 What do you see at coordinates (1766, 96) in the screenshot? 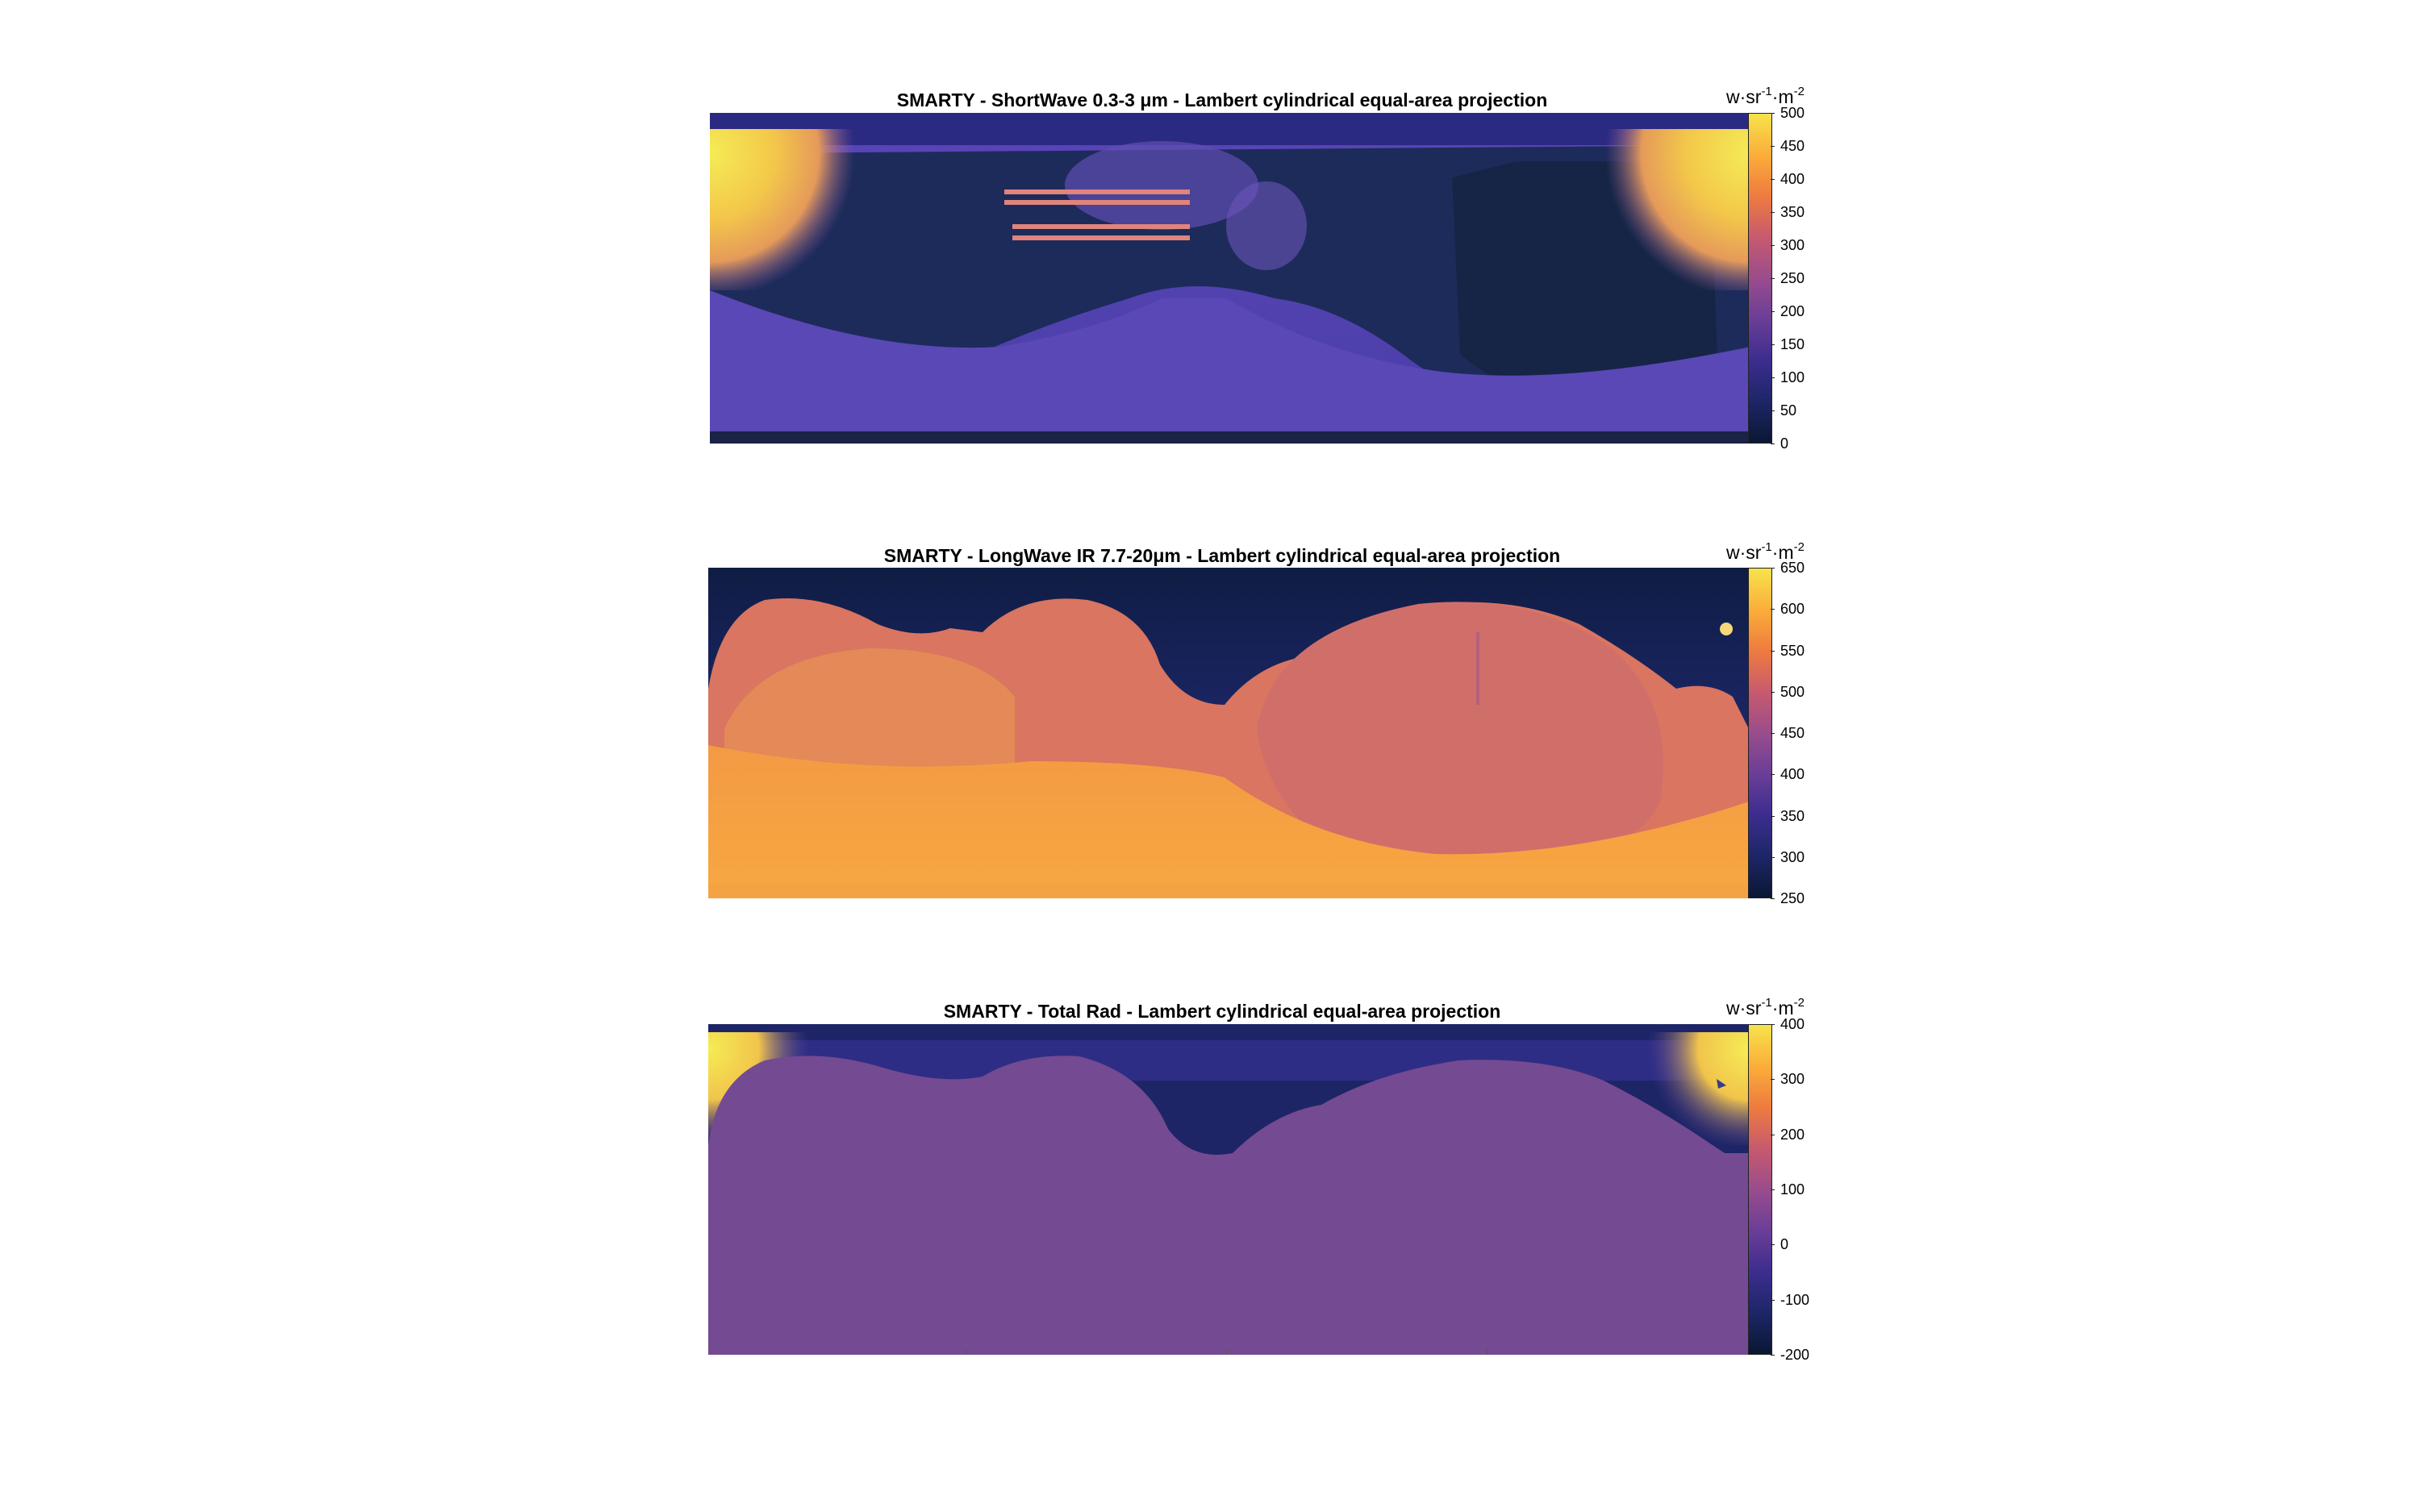
I see `colorbar-units-shortwave: w·sr-1·m-2` at bounding box center [1766, 96].